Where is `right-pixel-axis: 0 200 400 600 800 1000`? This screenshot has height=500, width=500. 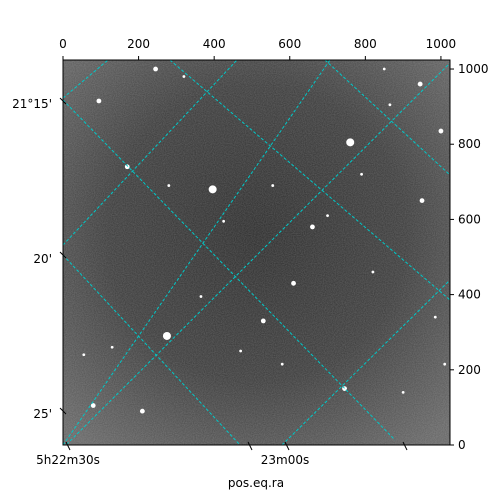 right-pixel-axis: 0 200 400 600 800 1000 is located at coordinates (469, 257).